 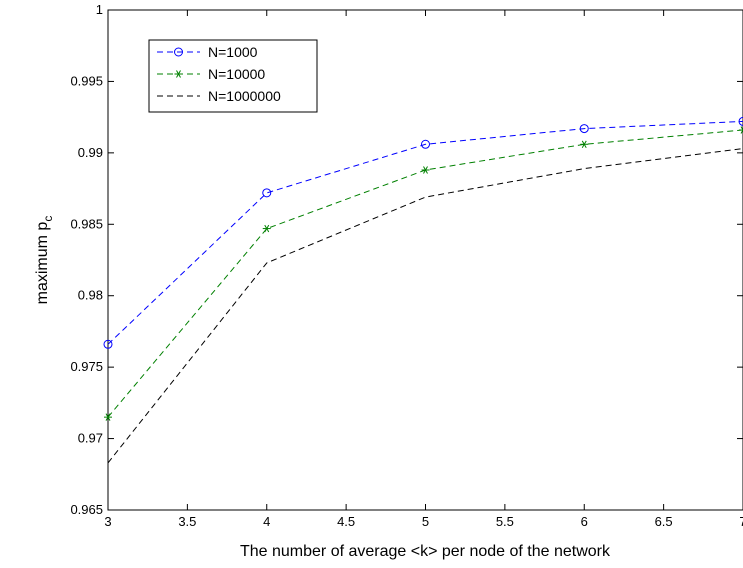 I want to click on y-tick-label: 0.97, so click(x=90, y=438).